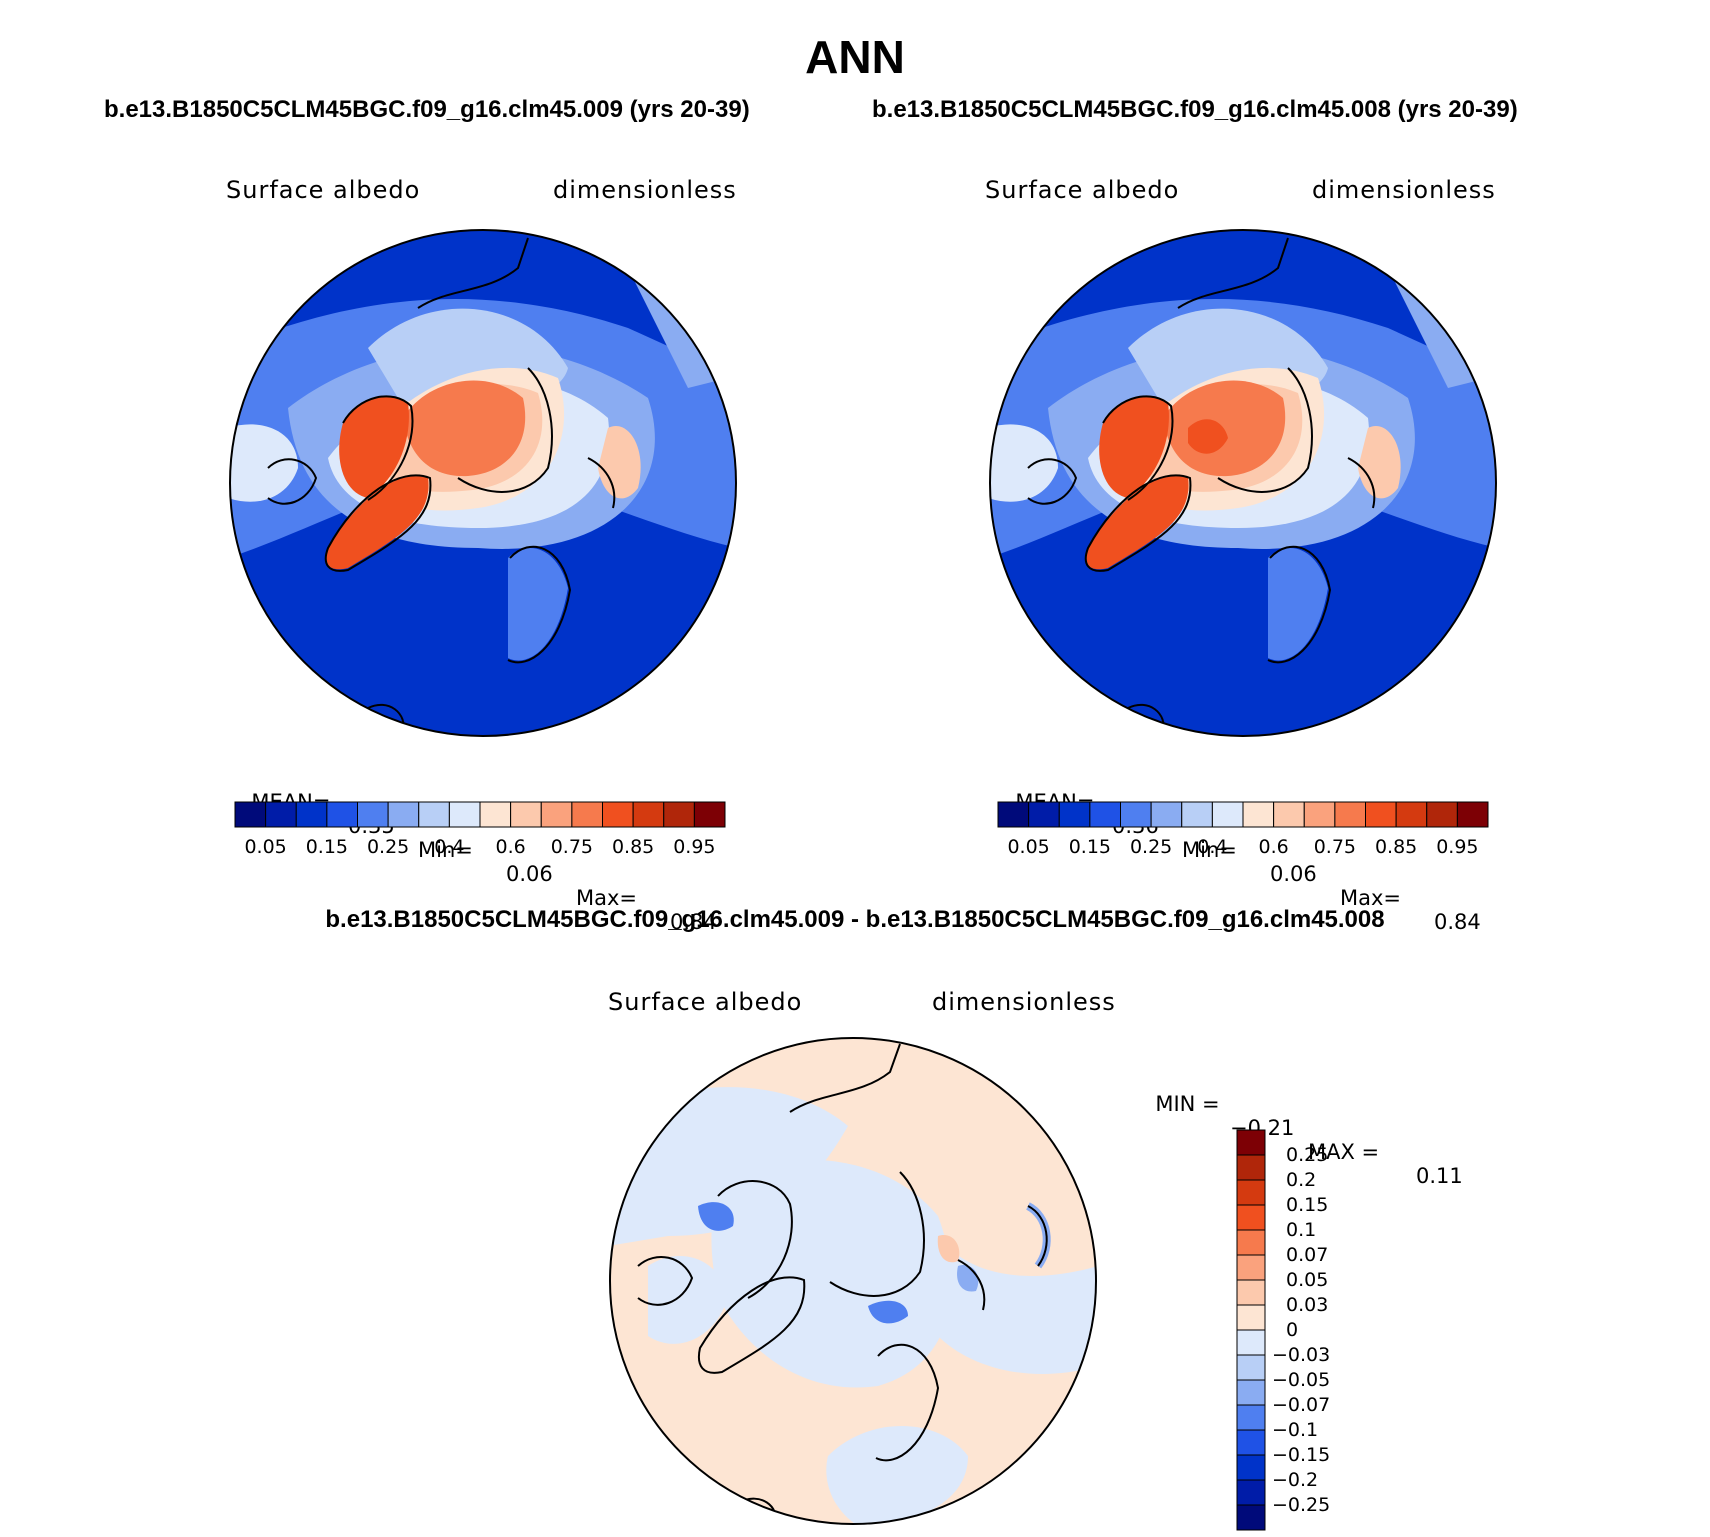 The height and width of the screenshot is (1537, 1710). Describe the element at coordinates (607, 898) in the screenshot. I see `left-max-label: Max=` at that location.